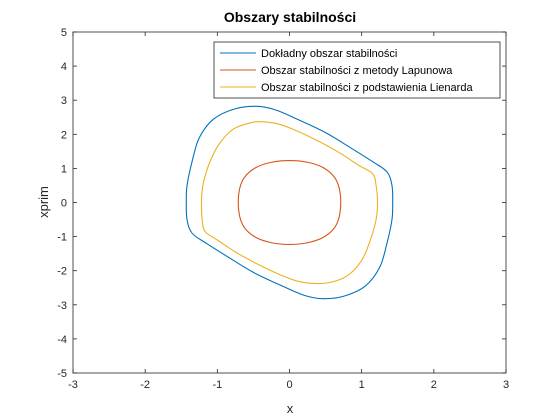 The width and height of the screenshot is (560, 420). Describe the element at coordinates (62, 272) in the screenshot. I see `y-tick-label: -2` at that location.